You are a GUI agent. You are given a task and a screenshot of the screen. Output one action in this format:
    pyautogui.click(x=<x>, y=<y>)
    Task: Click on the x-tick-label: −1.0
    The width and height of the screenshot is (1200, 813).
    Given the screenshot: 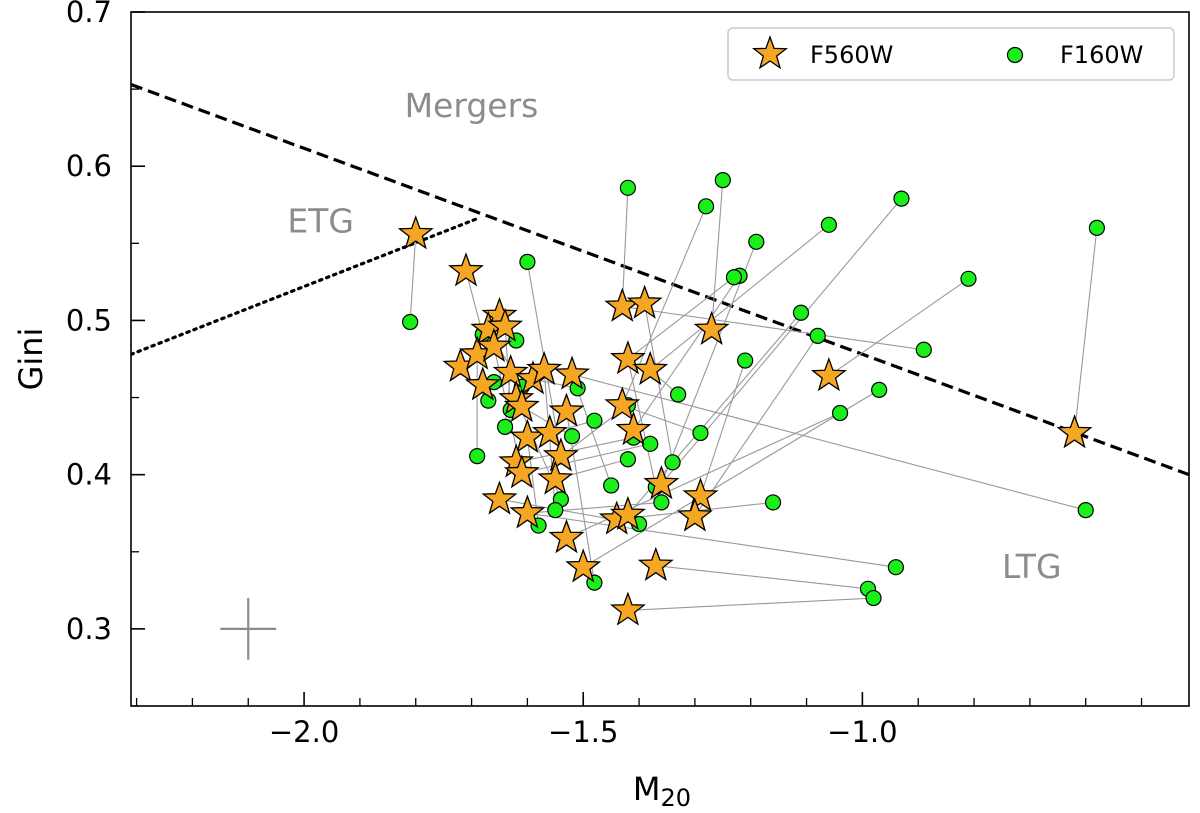 What is the action you would take?
    pyautogui.click(x=862, y=732)
    